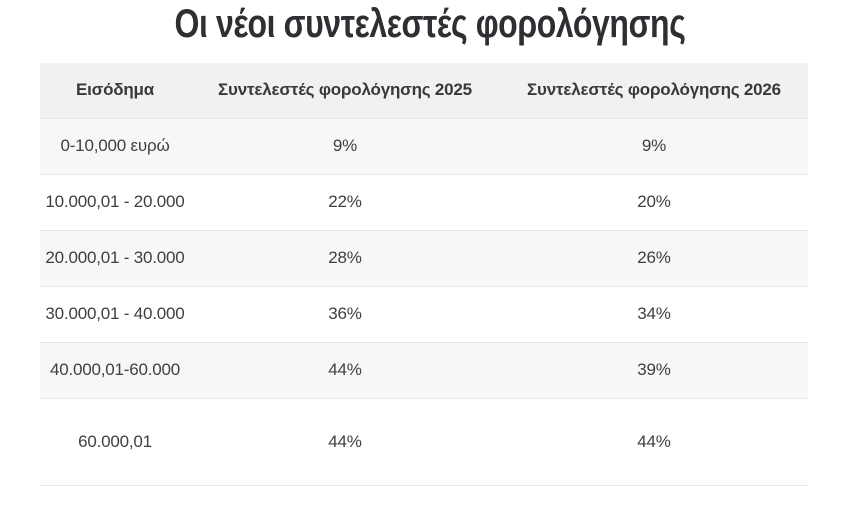 The height and width of the screenshot is (508, 860). I want to click on rate-2025-cell: 36%, so click(345, 314).